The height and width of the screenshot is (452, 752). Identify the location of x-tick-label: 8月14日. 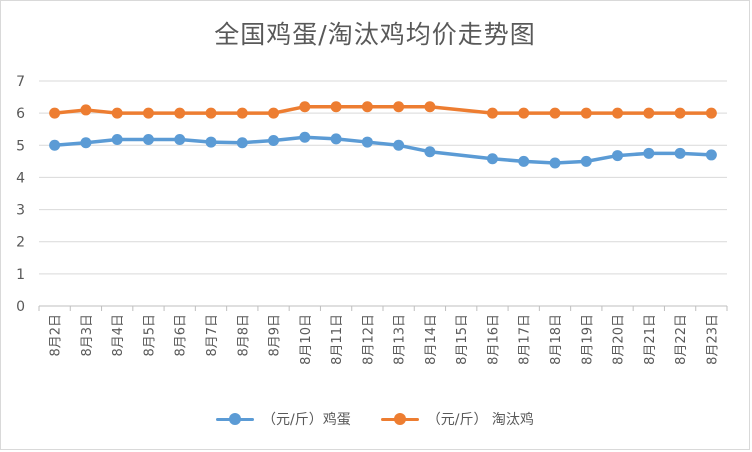
(431, 339).